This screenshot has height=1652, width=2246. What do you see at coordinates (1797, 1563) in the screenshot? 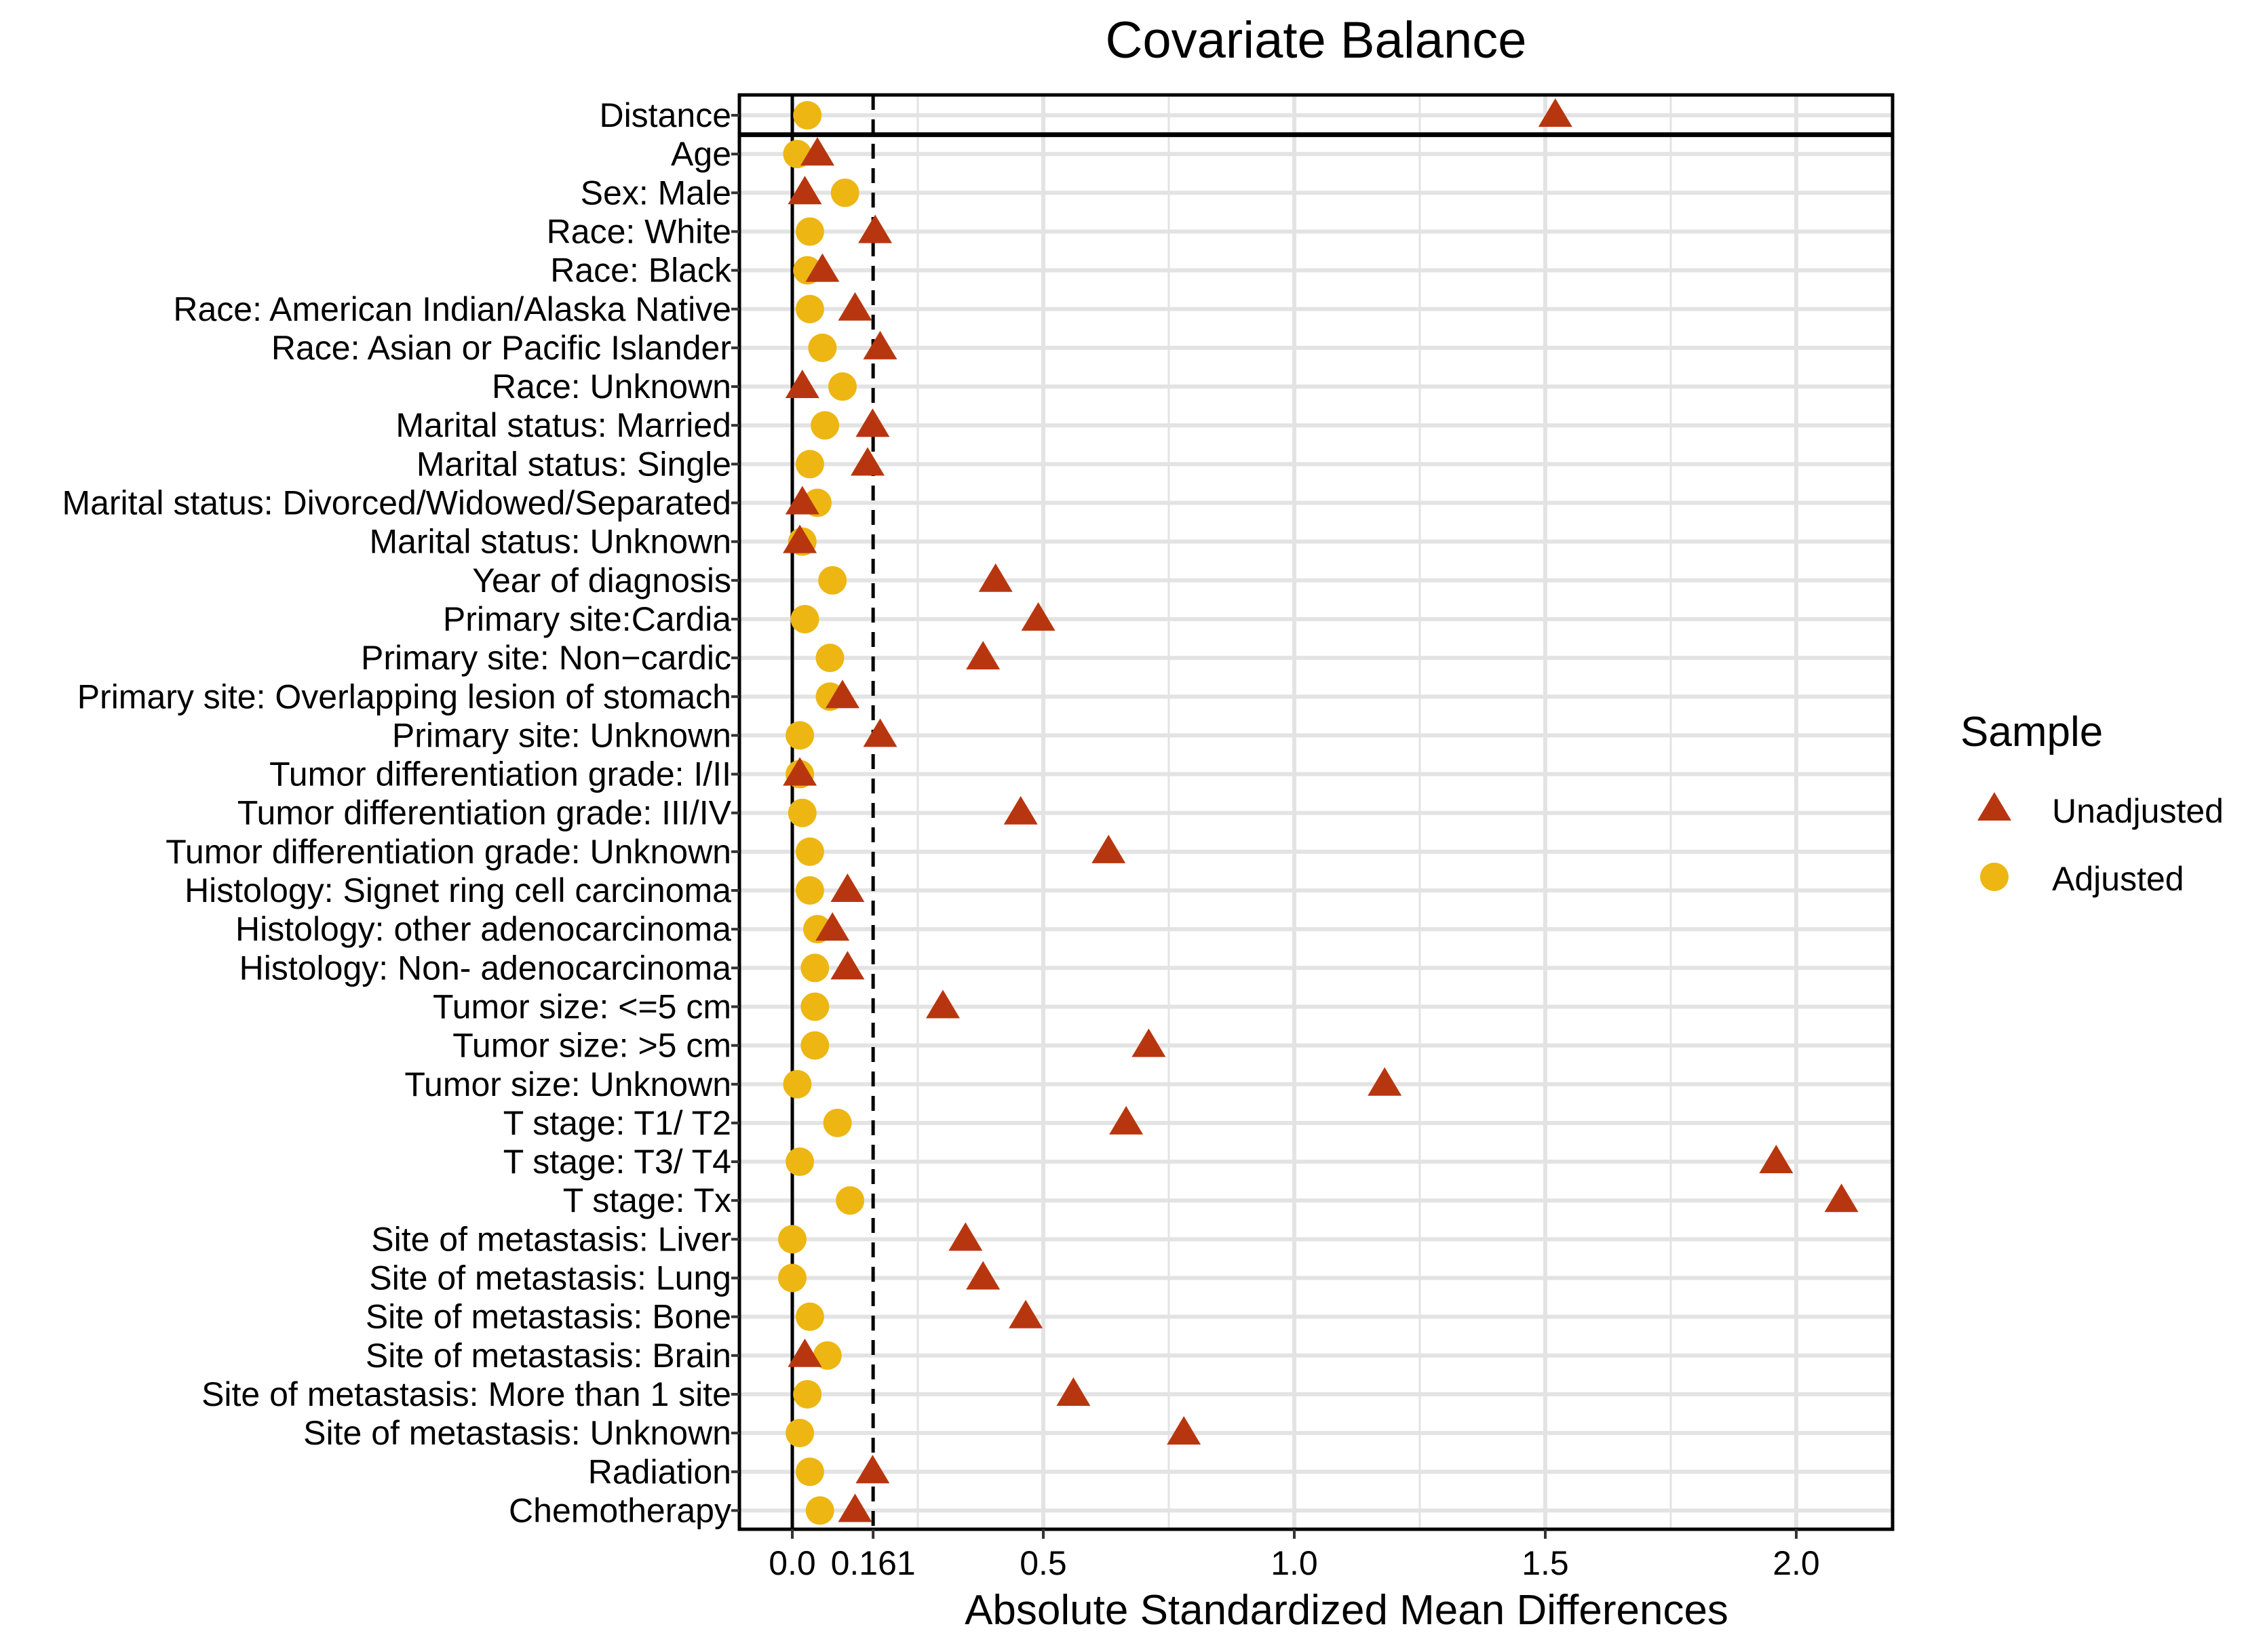
I see `x-tick-label: 2.0` at bounding box center [1797, 1563].